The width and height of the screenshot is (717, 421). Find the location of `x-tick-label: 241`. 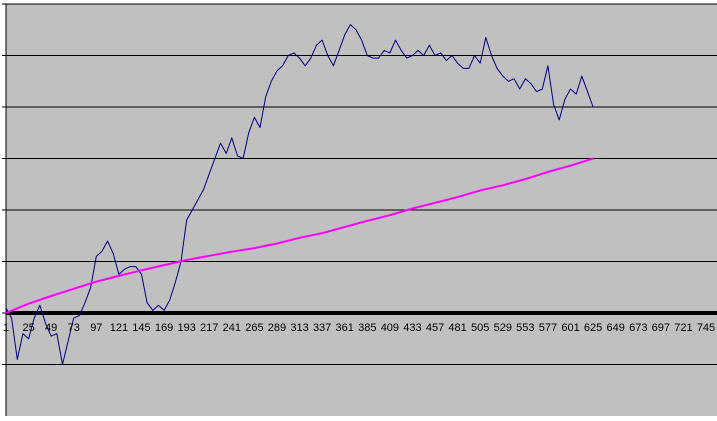

x-tick-label: 241 is located at coordinates (232, 328).